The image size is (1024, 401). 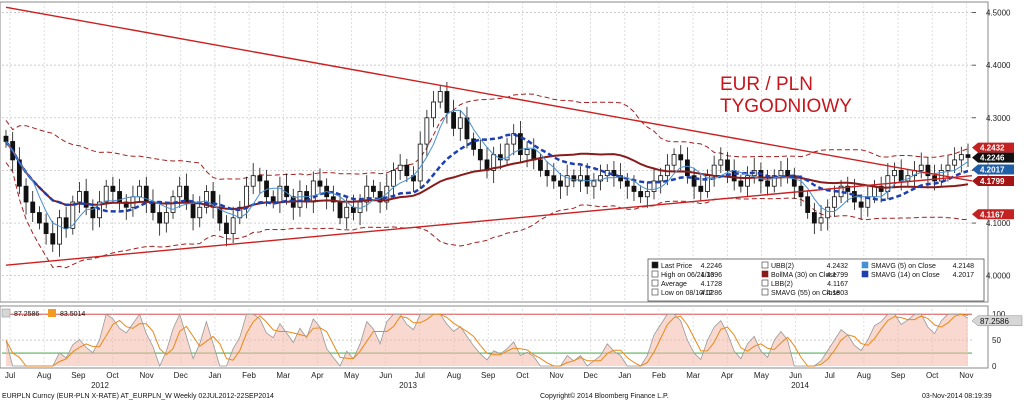 What do you see at coordinates (676, 266) in the screenshot?
I see `svg-text: Last Price` at bounding box center [676, 266].